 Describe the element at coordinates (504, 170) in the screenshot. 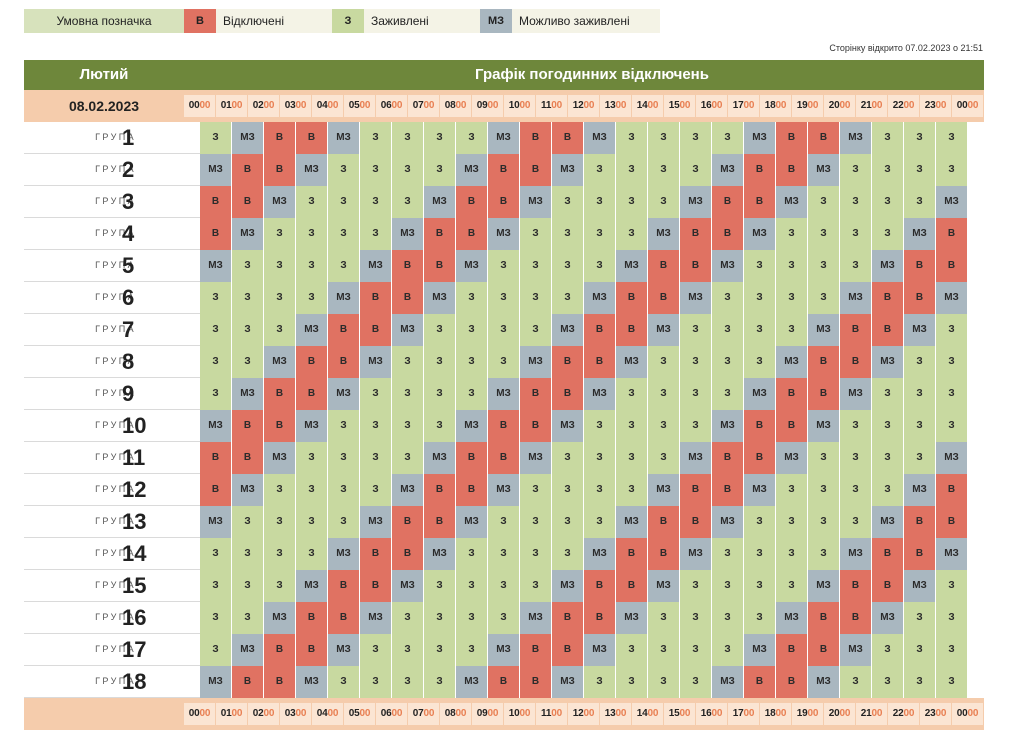

I see `group-row: ГРУПА 2 МЗ В В МЗ З З З З МЗ В В МЗ З З З З МЗ В В МЗ З З З З` at that location.